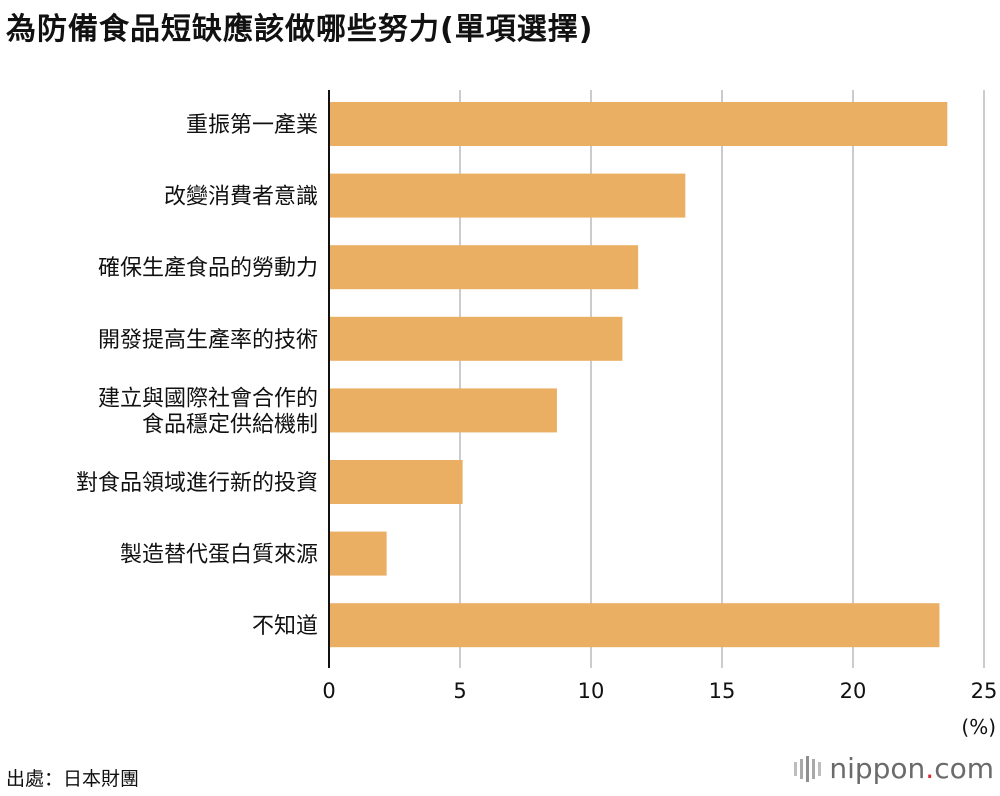  What do you see at coordinates (73, 779) in the screenshot?
I see `source-note: 出處：日本財團` at bounding box center [73, 779].